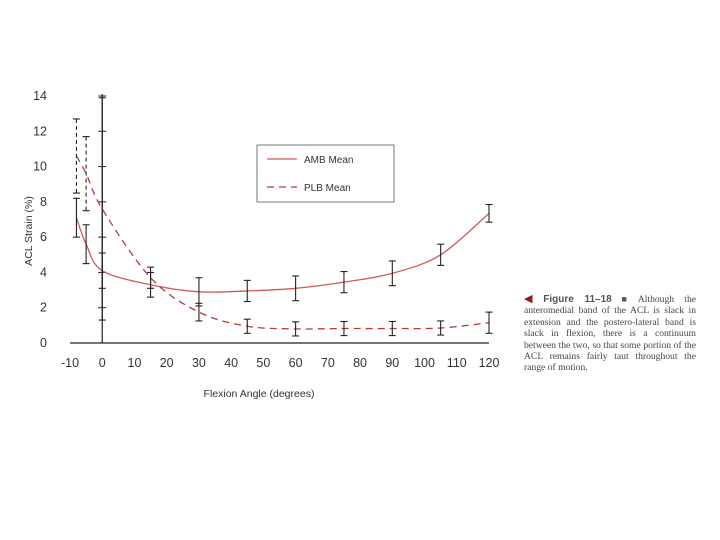  What do you see at coordinates (282, 252) in the screenshot?
I see `amb-mean-line` at bounding box center [282, 252].